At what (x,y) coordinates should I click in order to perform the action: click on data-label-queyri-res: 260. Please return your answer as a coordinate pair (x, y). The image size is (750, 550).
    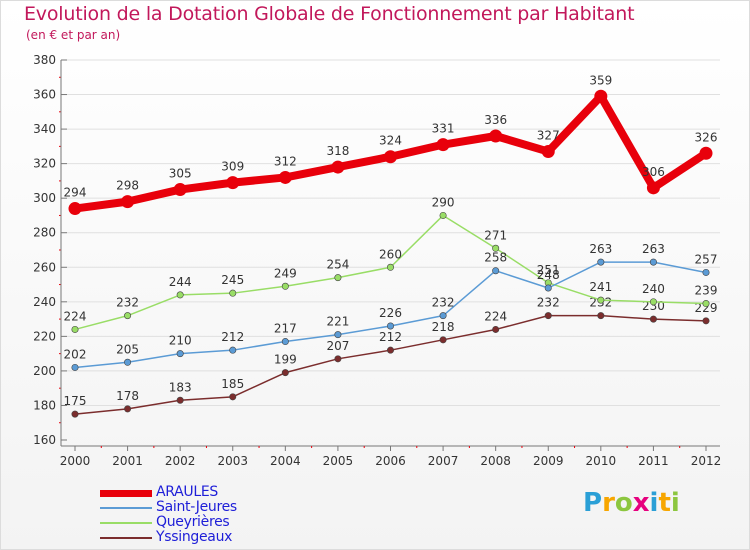
    Looking at the image, I should click on (390, 254).